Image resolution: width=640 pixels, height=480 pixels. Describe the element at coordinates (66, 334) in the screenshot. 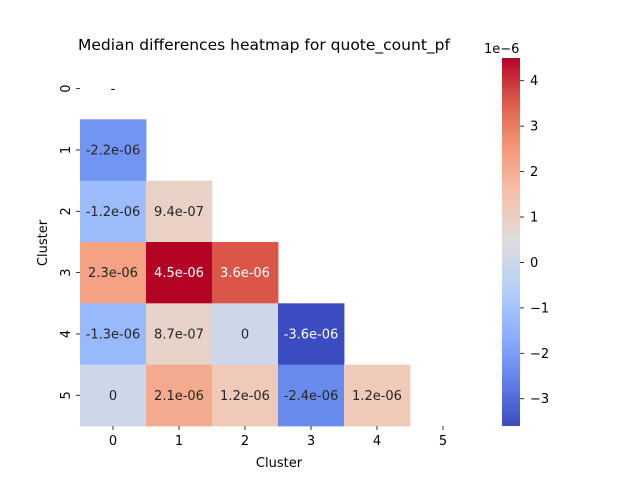

I see `y-tick-label: 4` at that location.